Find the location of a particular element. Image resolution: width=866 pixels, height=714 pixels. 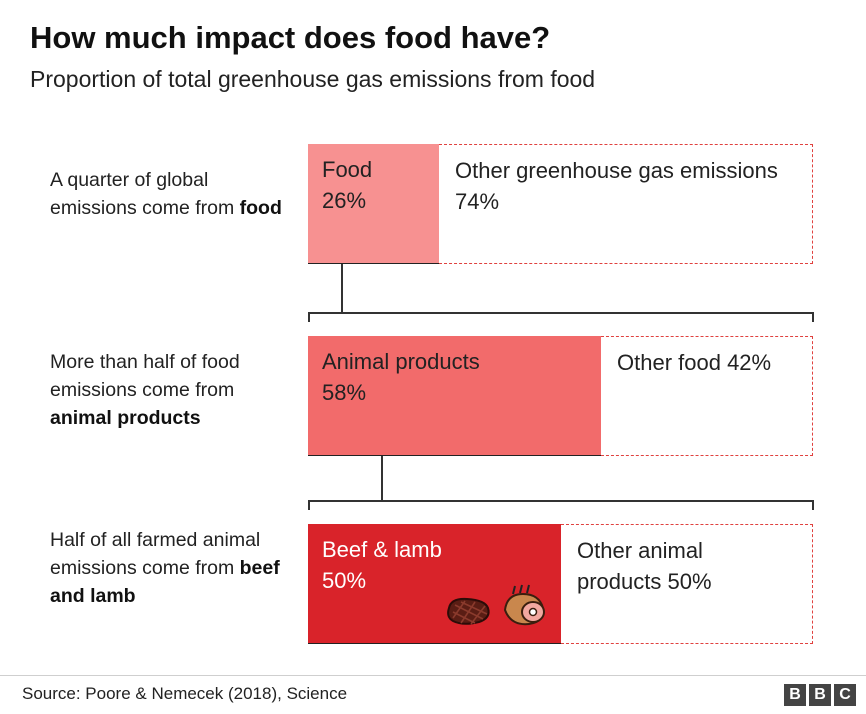

bar-other-label: Other food 42% is located at coordinates (694, 362).